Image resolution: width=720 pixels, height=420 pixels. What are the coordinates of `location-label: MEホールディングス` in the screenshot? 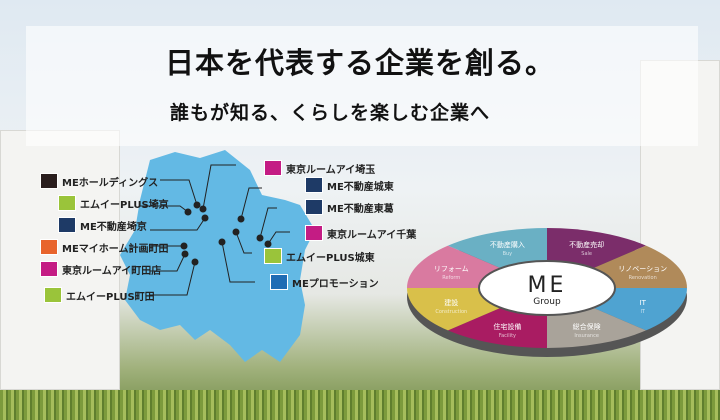 It's located at (99, 181).